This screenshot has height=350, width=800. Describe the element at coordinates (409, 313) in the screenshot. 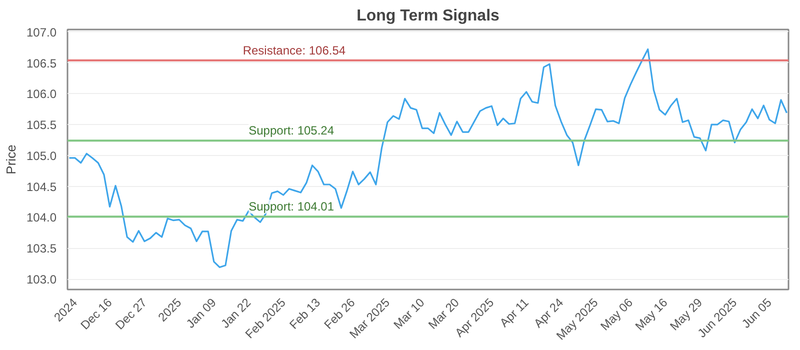

I see `x-tick-label: Mar 10` at that location.